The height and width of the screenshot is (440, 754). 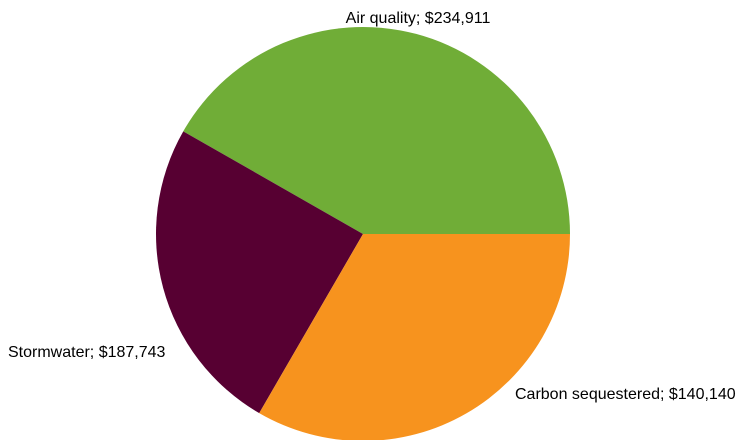 I want to click on slice-label-air-quality: Air quality; $234,911, so click(x=418, y=18).